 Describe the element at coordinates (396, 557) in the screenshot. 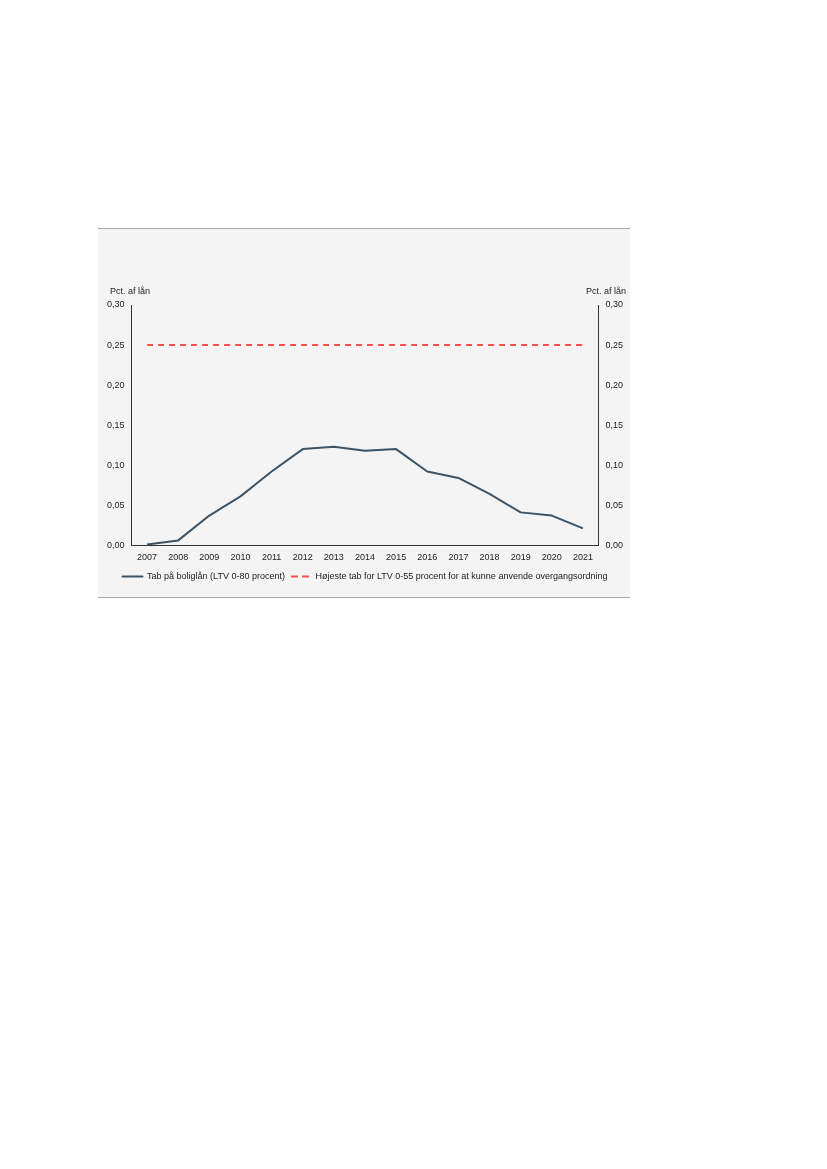

I see `x-tick-label: 2015` at that location.